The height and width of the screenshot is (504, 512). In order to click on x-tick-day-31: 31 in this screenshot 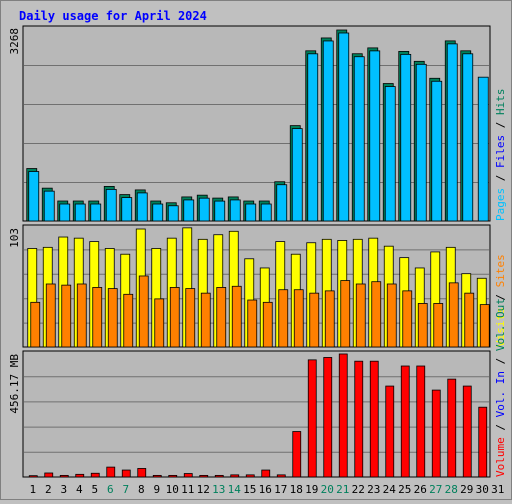, I will do `click(497, 489)`.